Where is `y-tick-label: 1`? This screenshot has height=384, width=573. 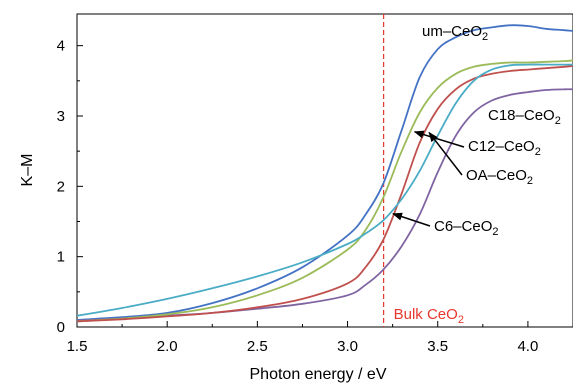
y-tick-label: 1 is located at coordinates (61, 257).